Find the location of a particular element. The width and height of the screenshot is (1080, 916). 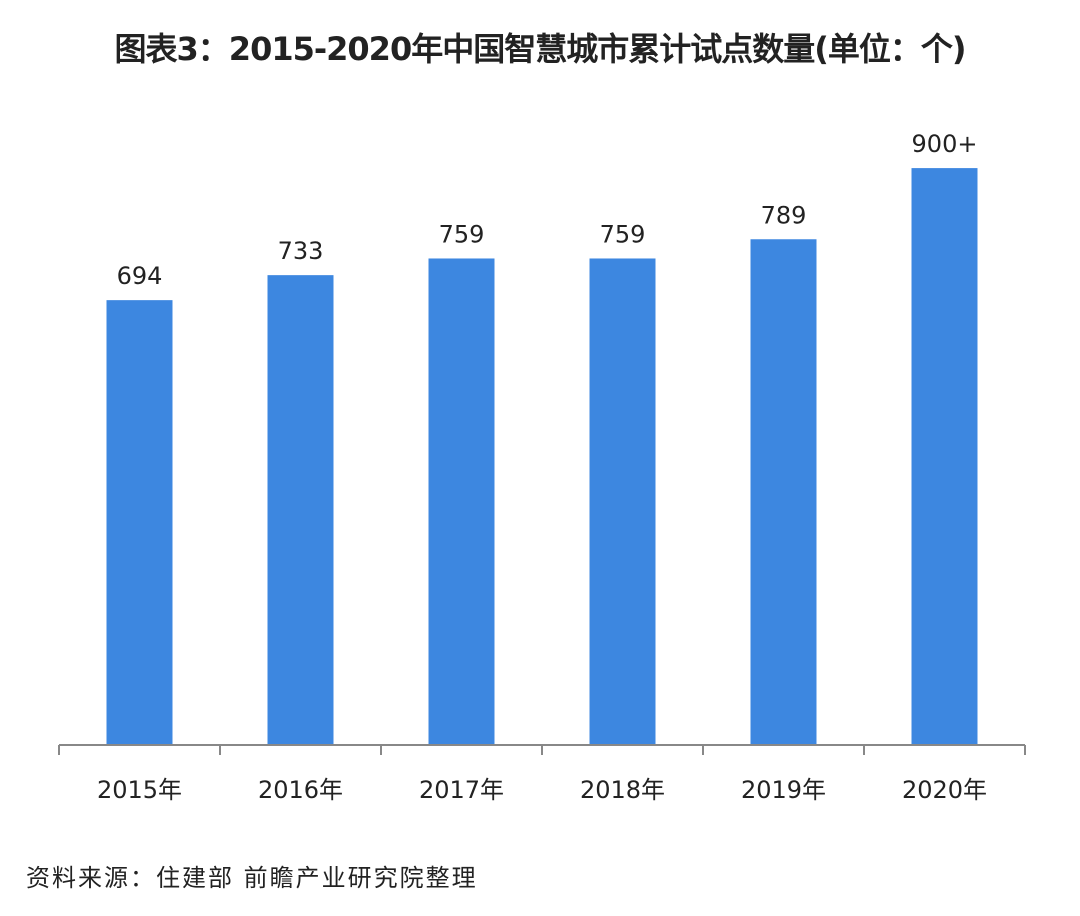

chart-title: 图表3：2015-2020年中国智慧城市累计试点数量(单位：个) is located at coordinates (540, 49).